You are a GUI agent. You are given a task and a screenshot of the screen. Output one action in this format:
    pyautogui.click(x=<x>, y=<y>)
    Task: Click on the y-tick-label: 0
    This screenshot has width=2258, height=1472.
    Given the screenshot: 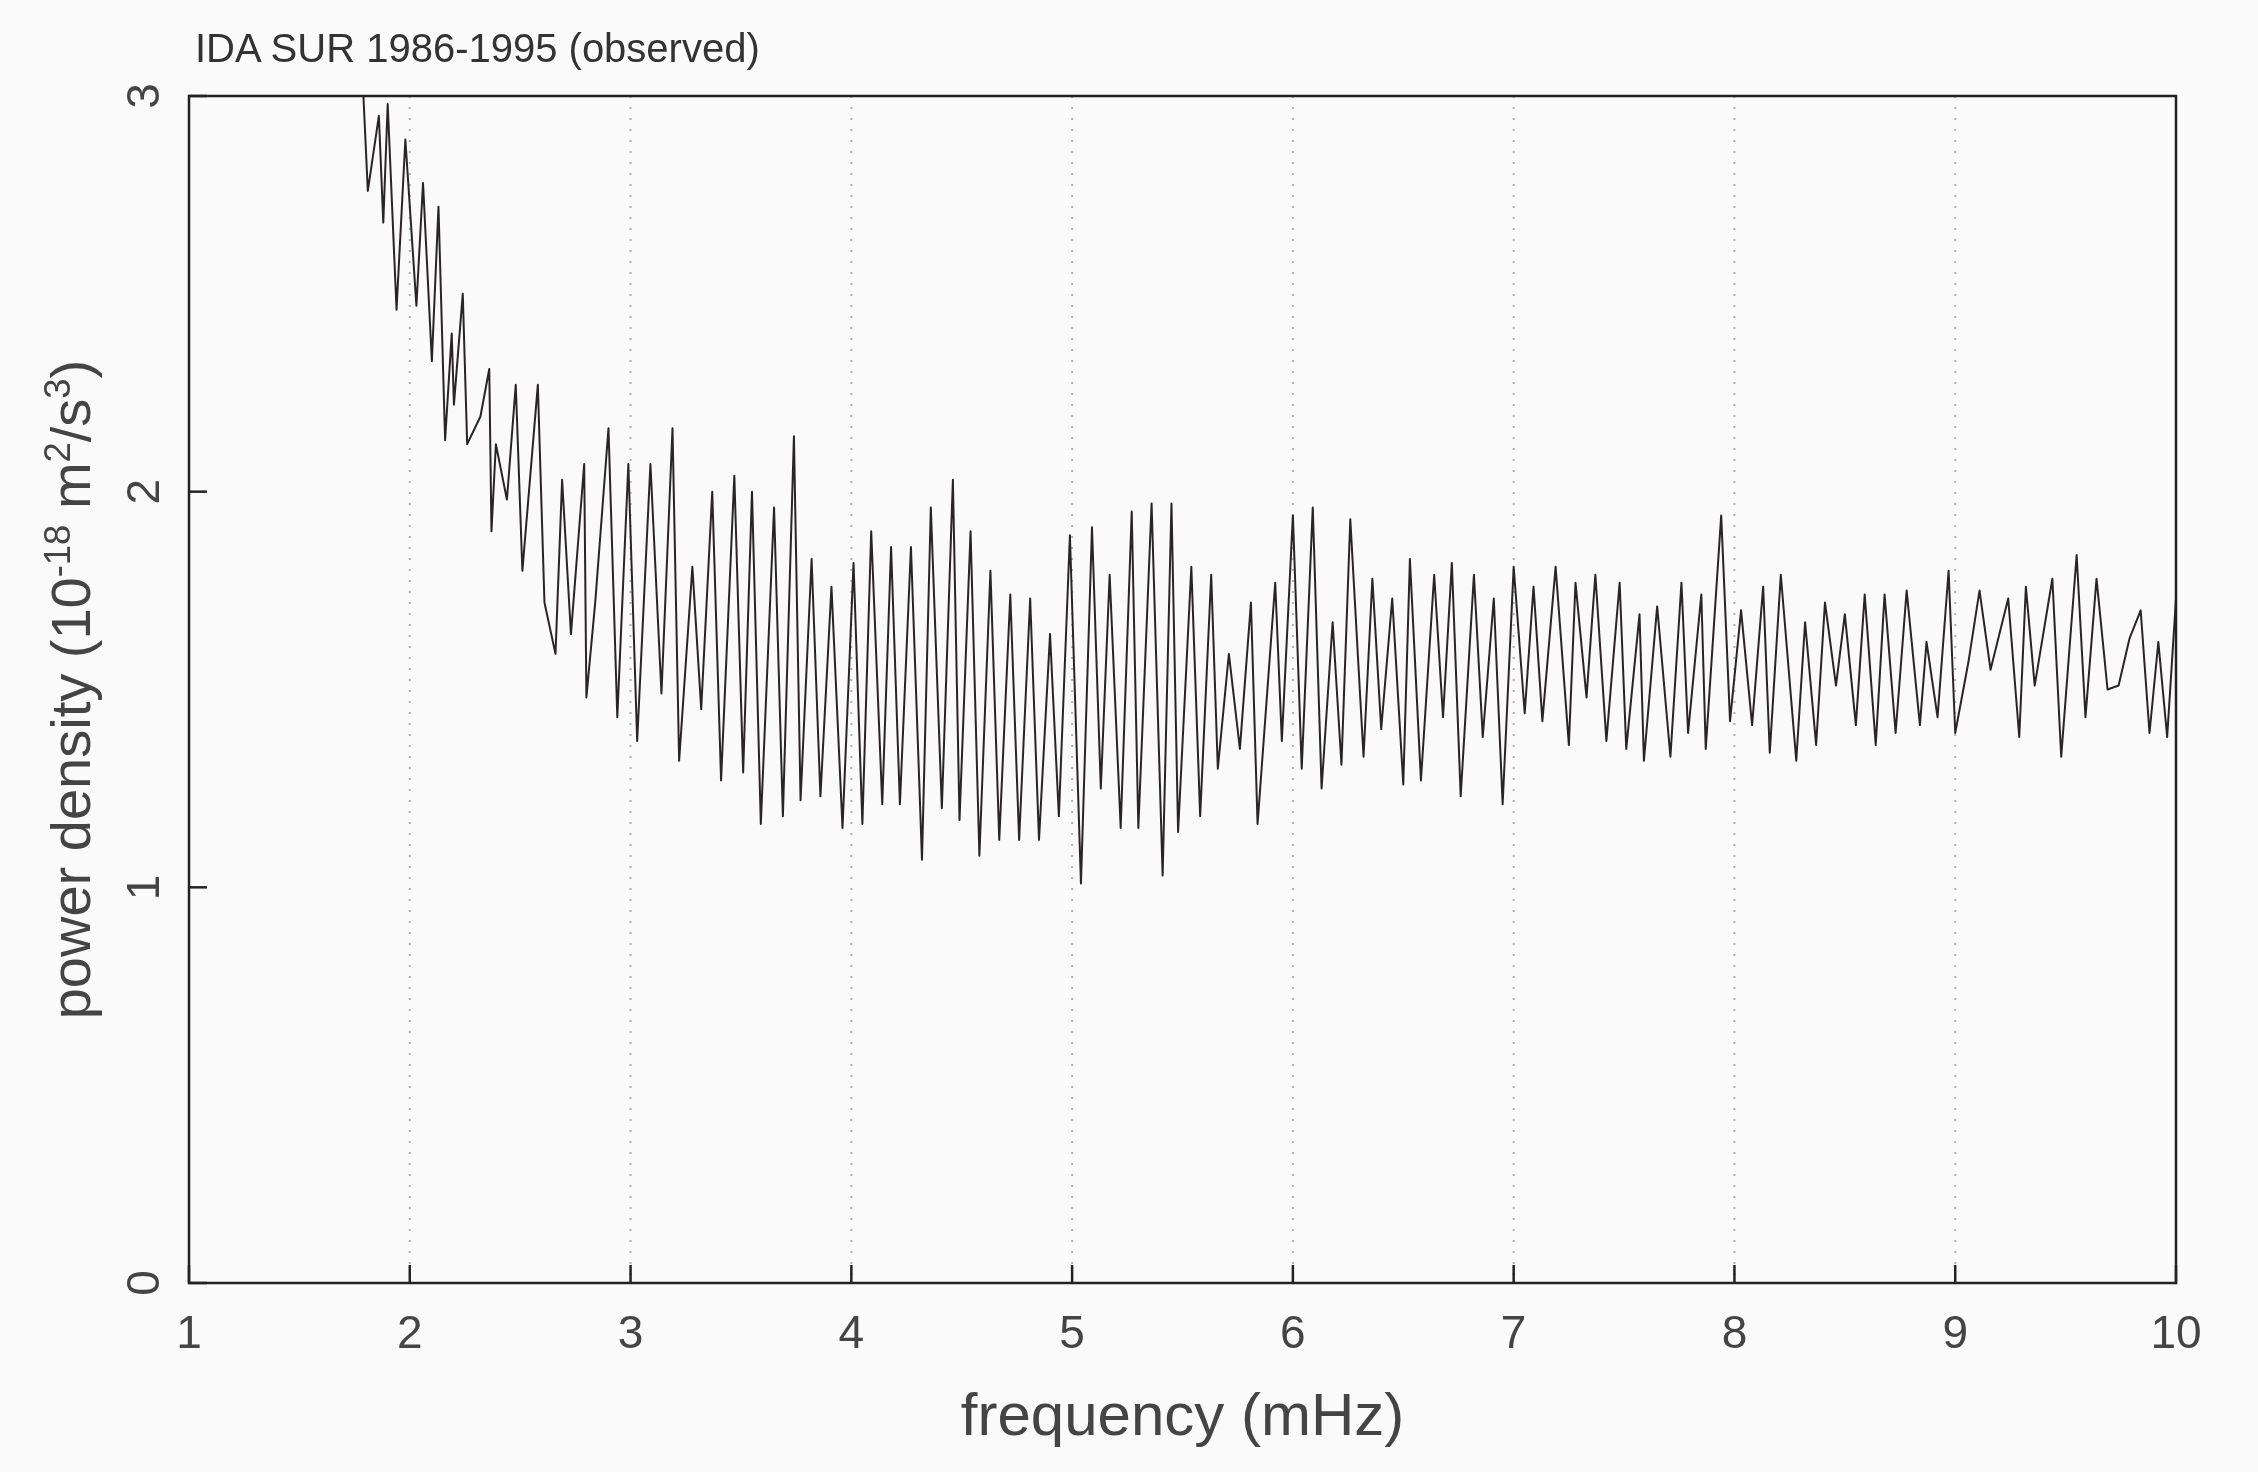 What is the action you would take?
    pyautogui.click(x=143, y=1283)
    